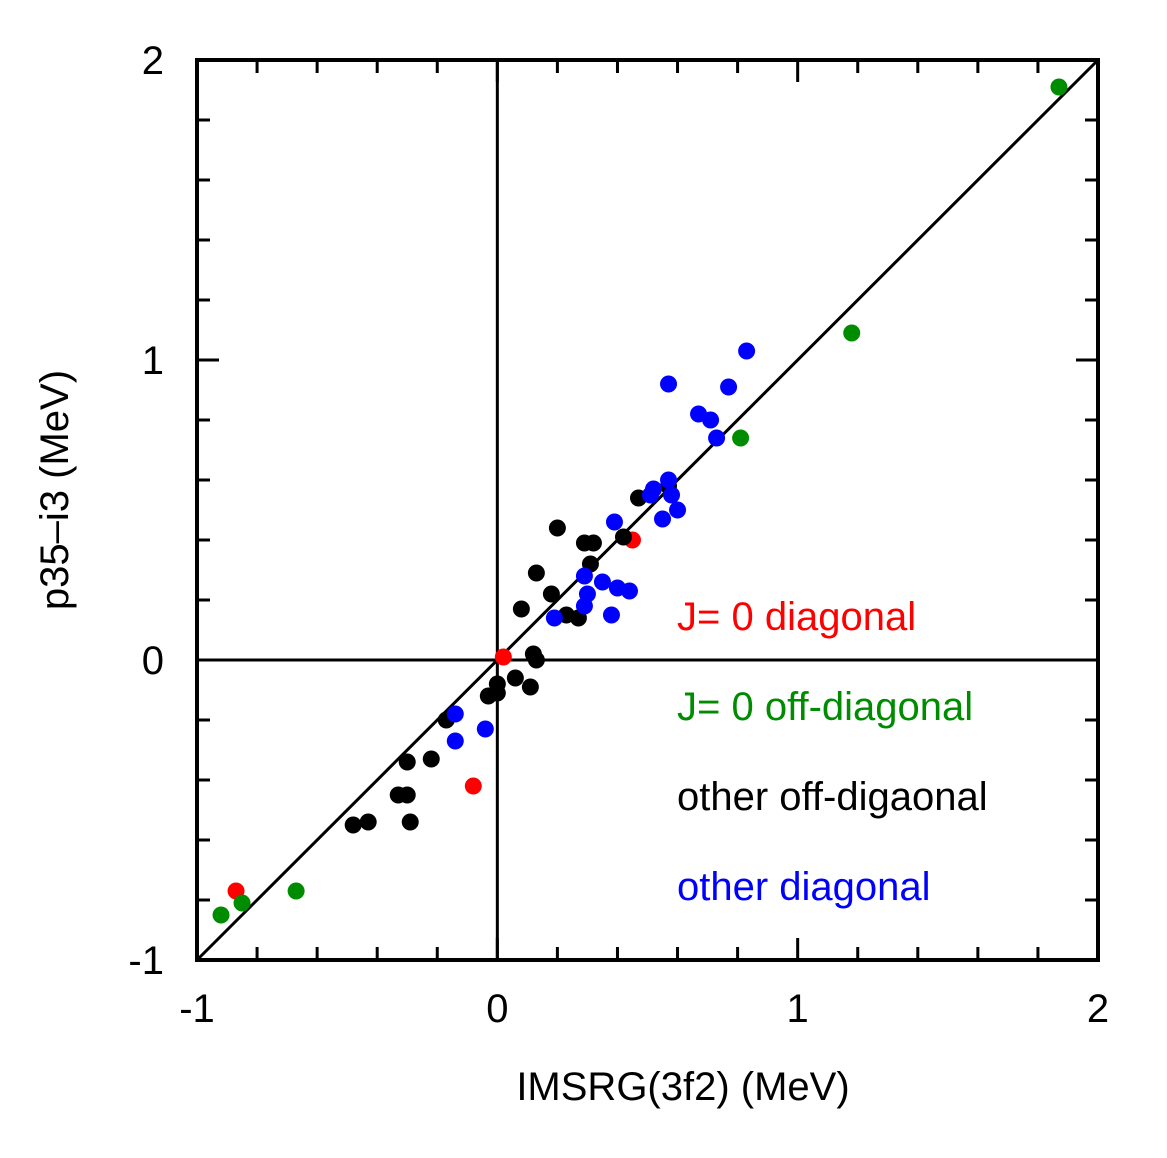 This screenshot has width=1167, height=1158. I want to click on y-axis-title: p35–i3 (MeV), so click(55, 490).